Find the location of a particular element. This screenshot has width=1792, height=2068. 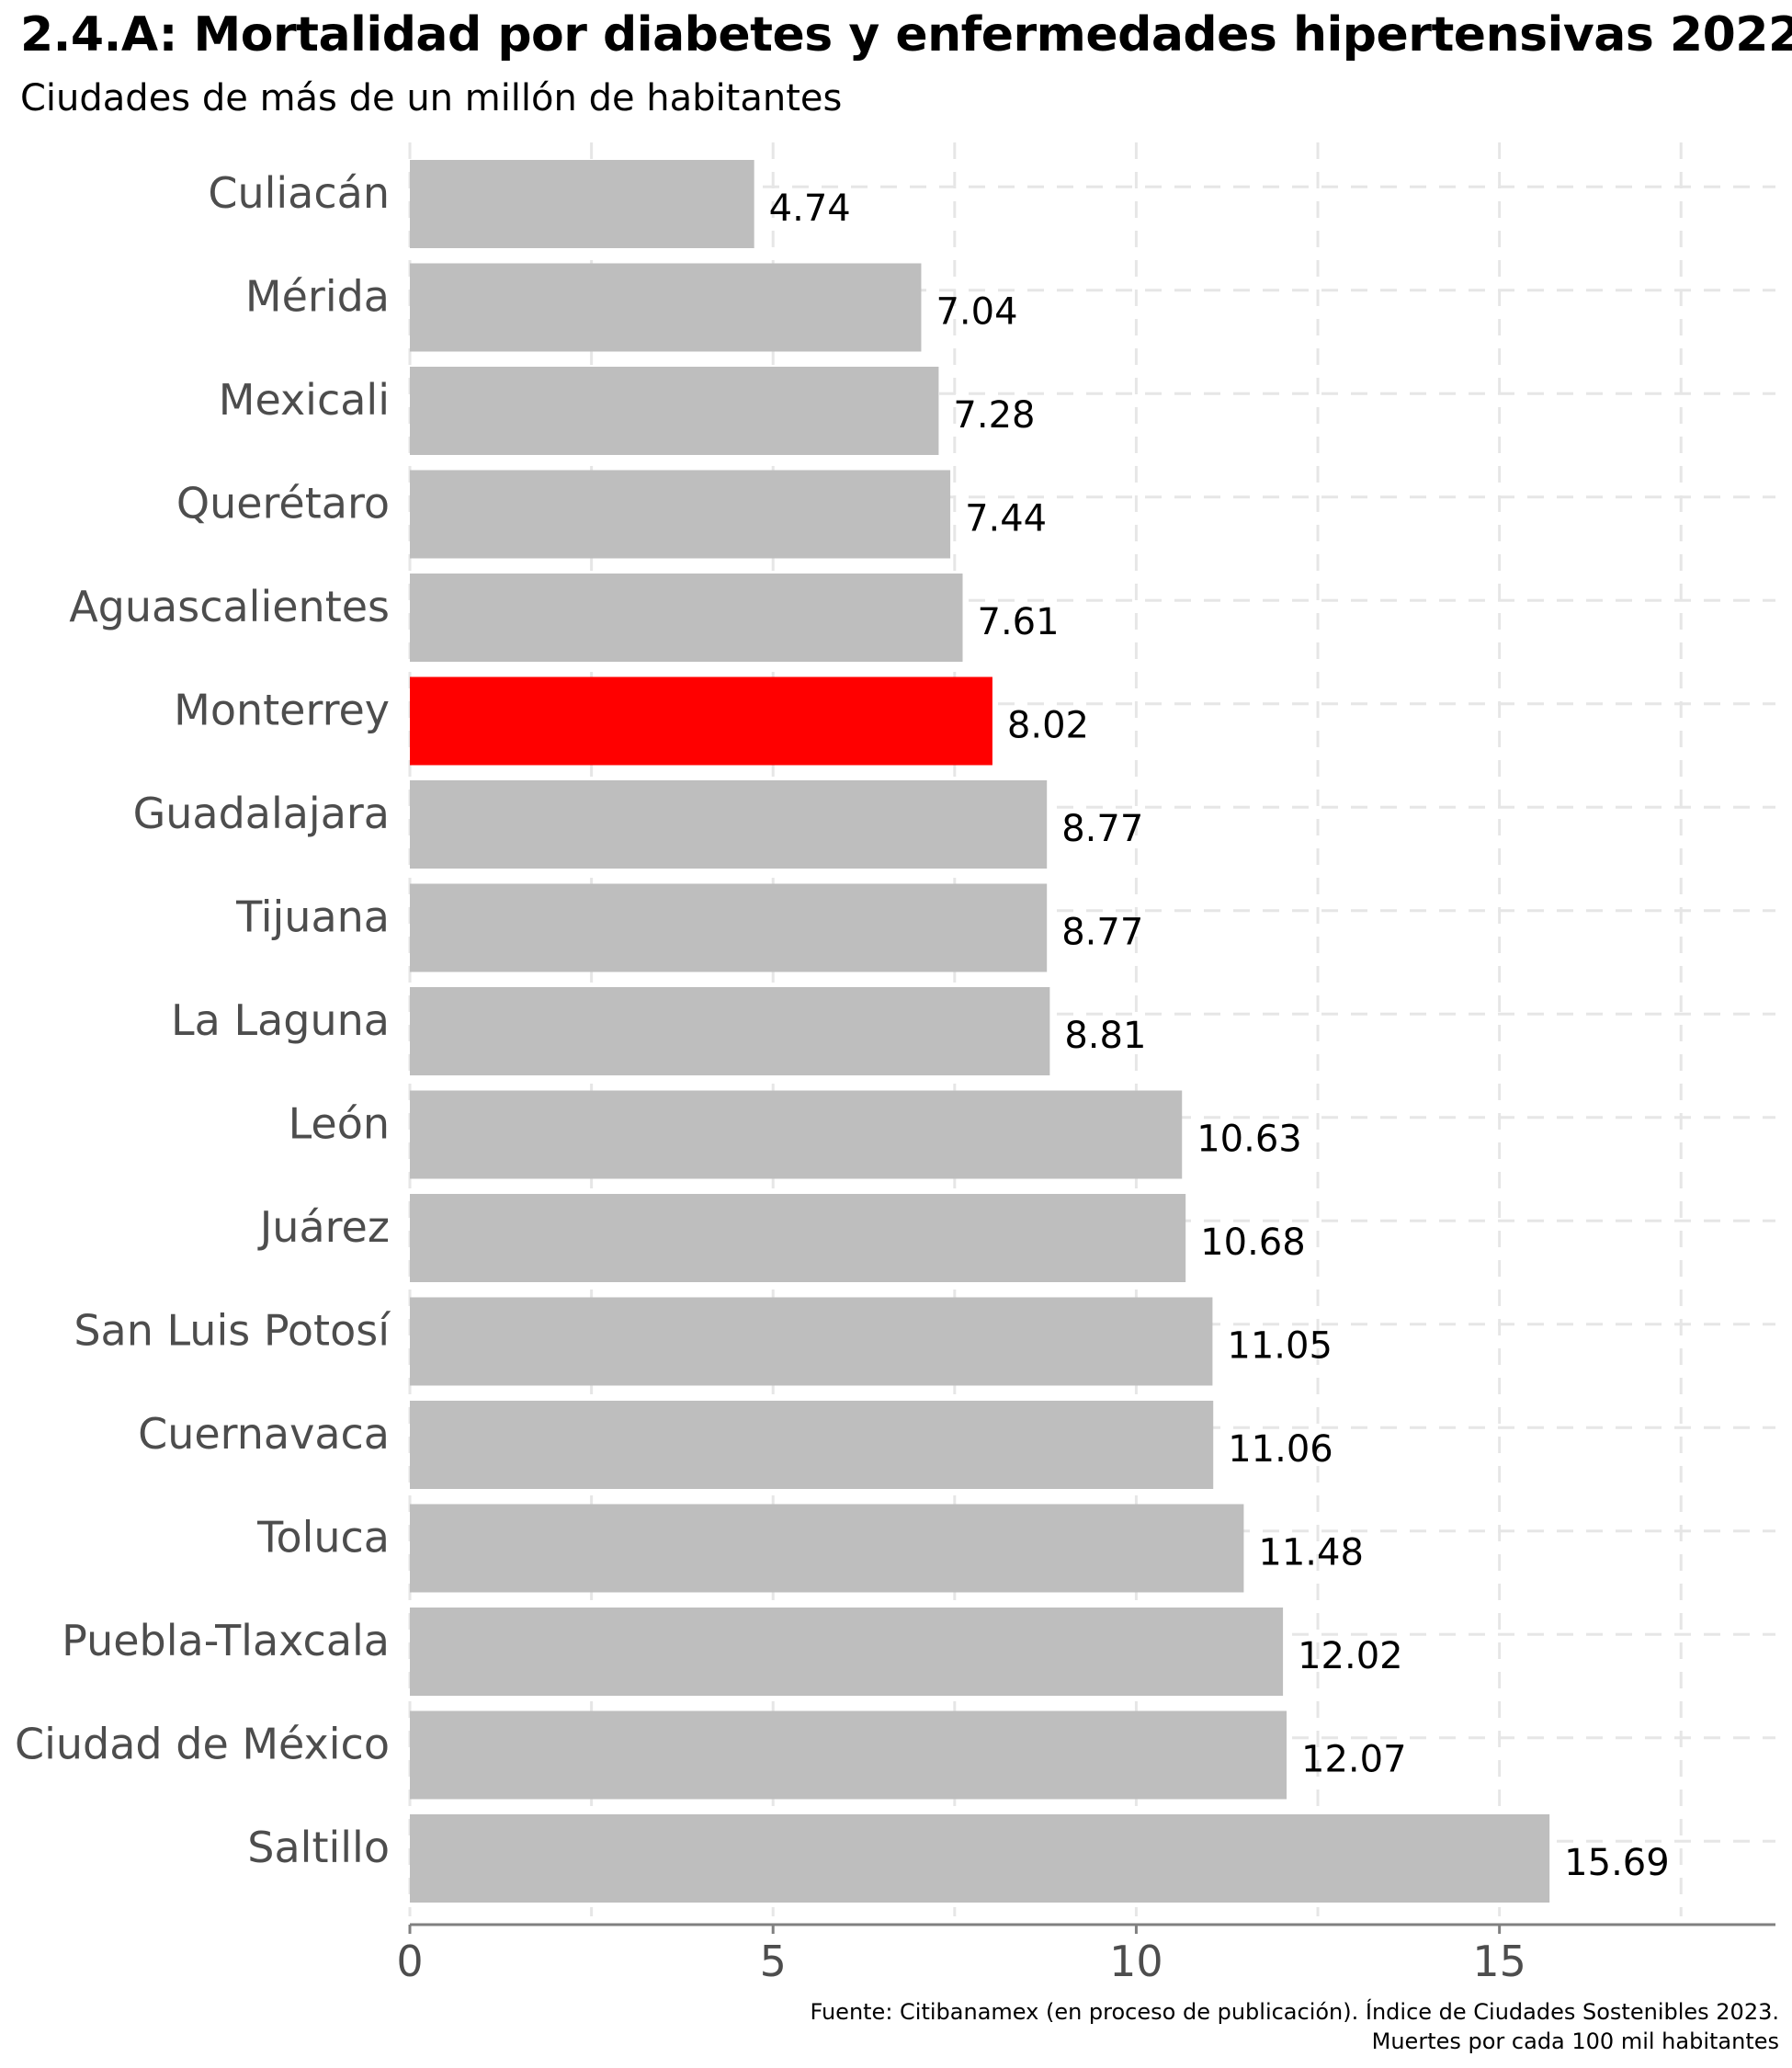

category-label: Tijuana is located at coordinates (312, 917).